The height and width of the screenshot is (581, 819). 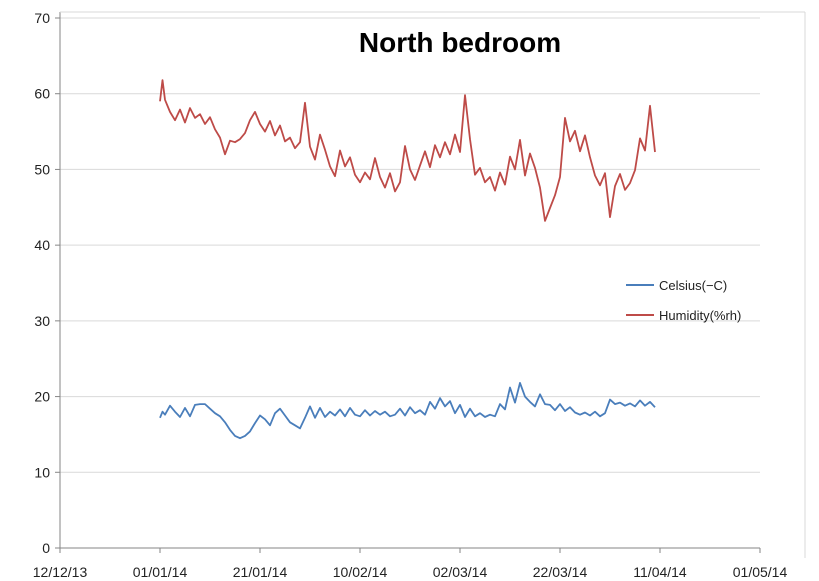 What do you see at coordinates (42, 169) in the screenshot?
I see `y-tick-label: 50` at bounding box center [42, 169].